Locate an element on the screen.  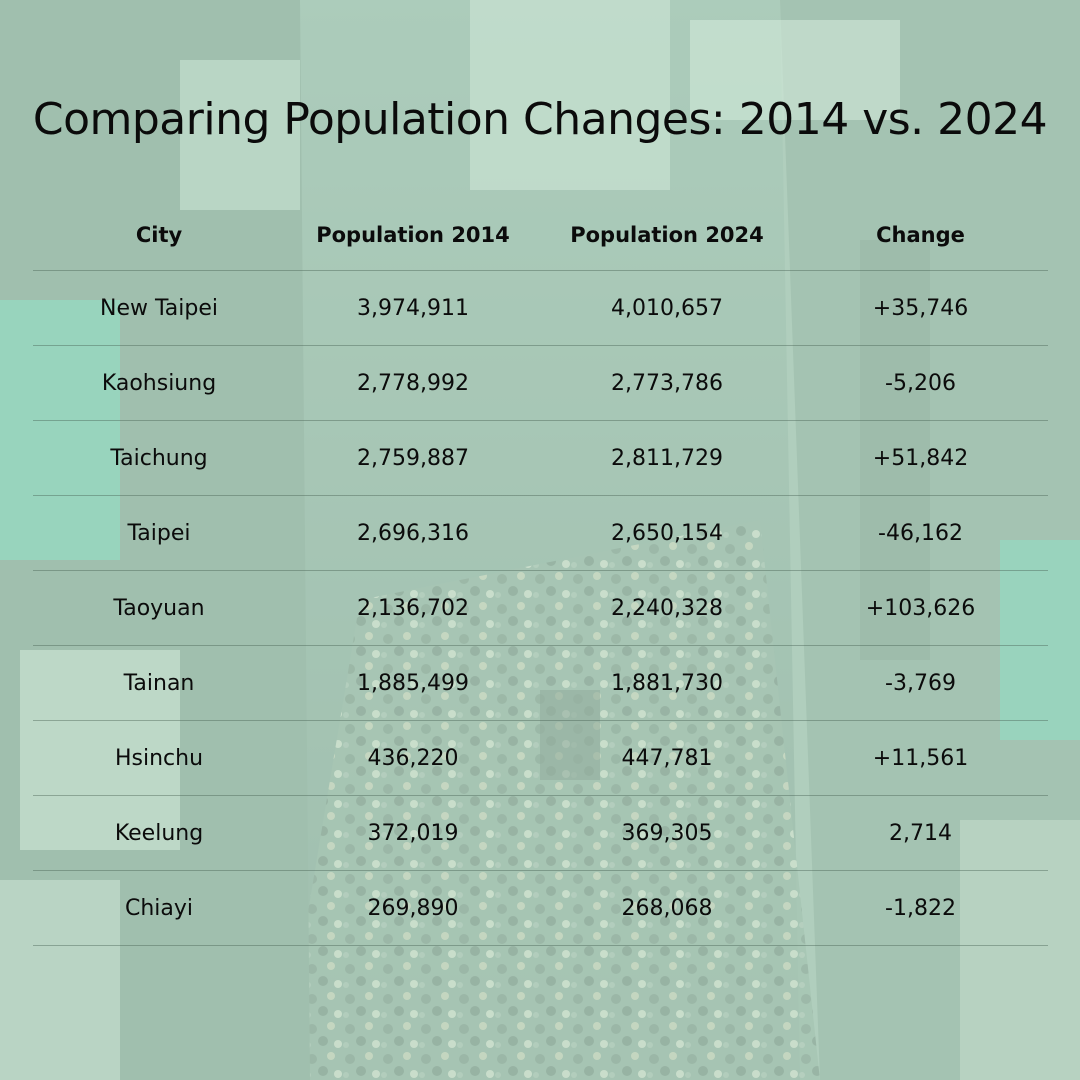
header-city: City is located at coordinates (159, 235).